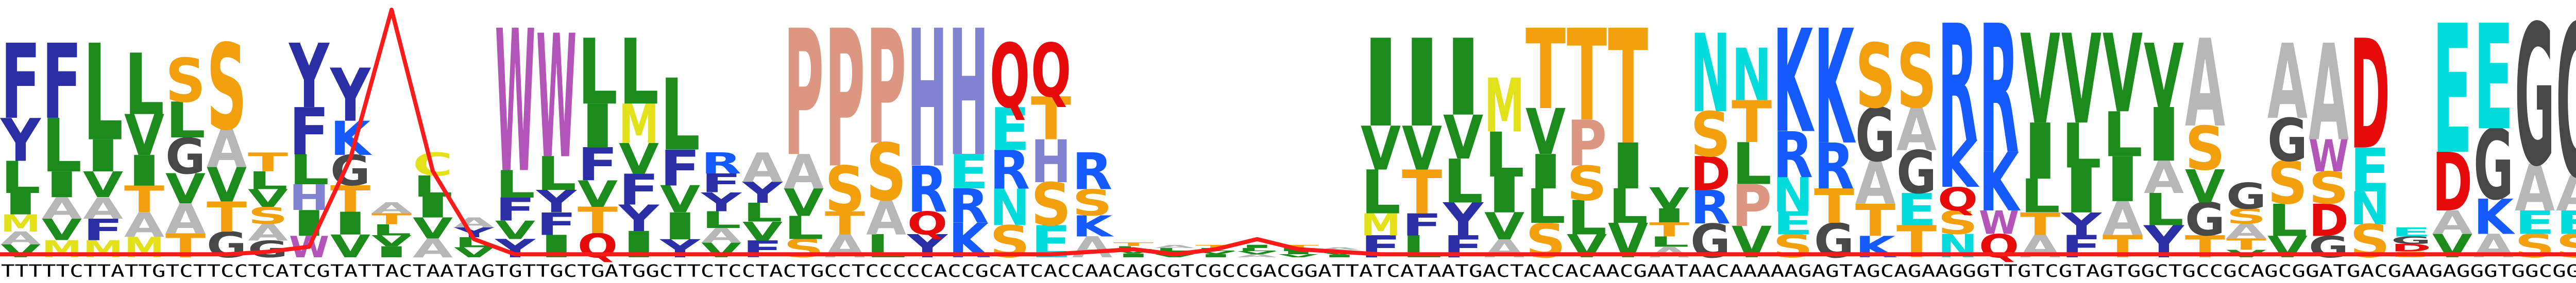 This screenshot has width=2576, height=283. Describe the element at coordinates (1958, 246) in the screenshot. I see `logo-letter: N` at that location.